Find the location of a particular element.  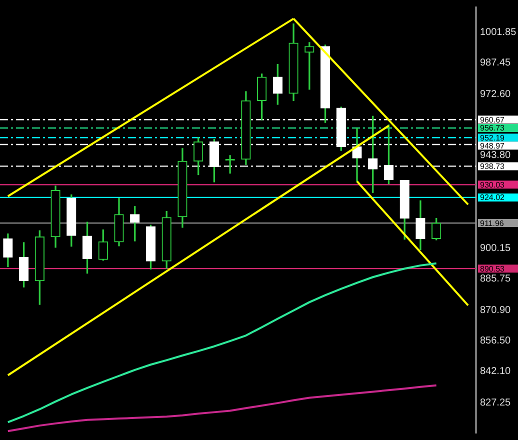

y-tick-label: 972.60 is located at coordinates (496, 94).